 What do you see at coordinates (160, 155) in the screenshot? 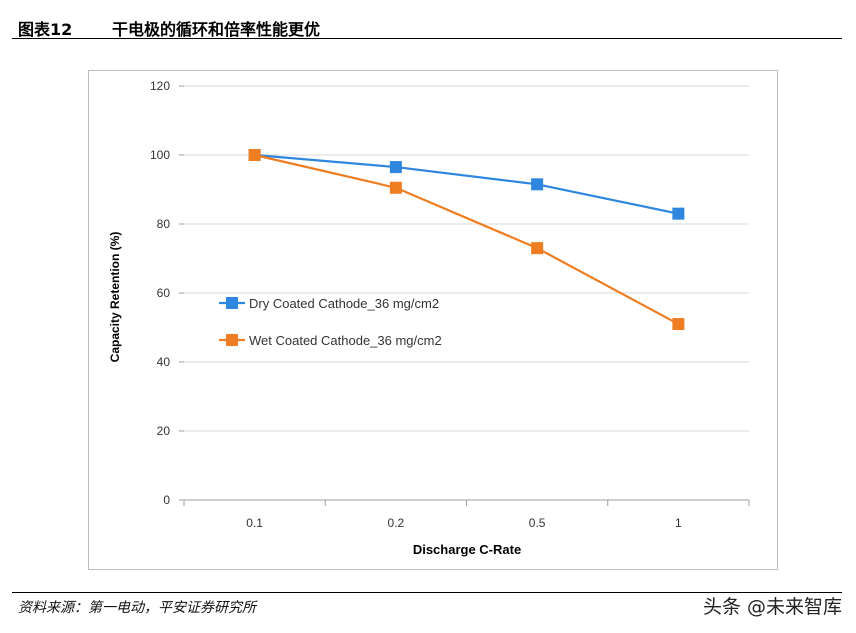
I see `y-tick-label: 100` at bounding box center [160, 155].